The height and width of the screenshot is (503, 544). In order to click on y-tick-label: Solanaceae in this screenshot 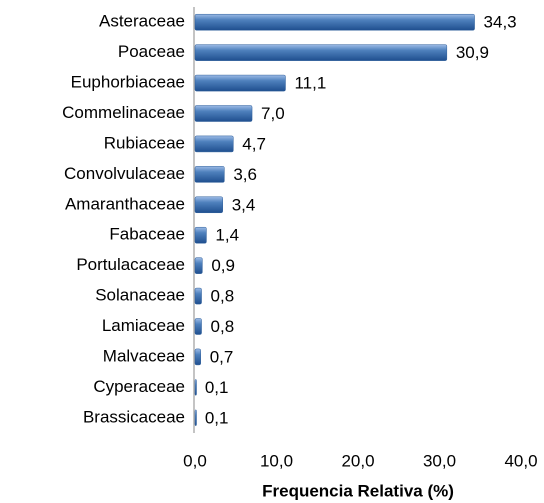, I will do `click(140, 295)`.